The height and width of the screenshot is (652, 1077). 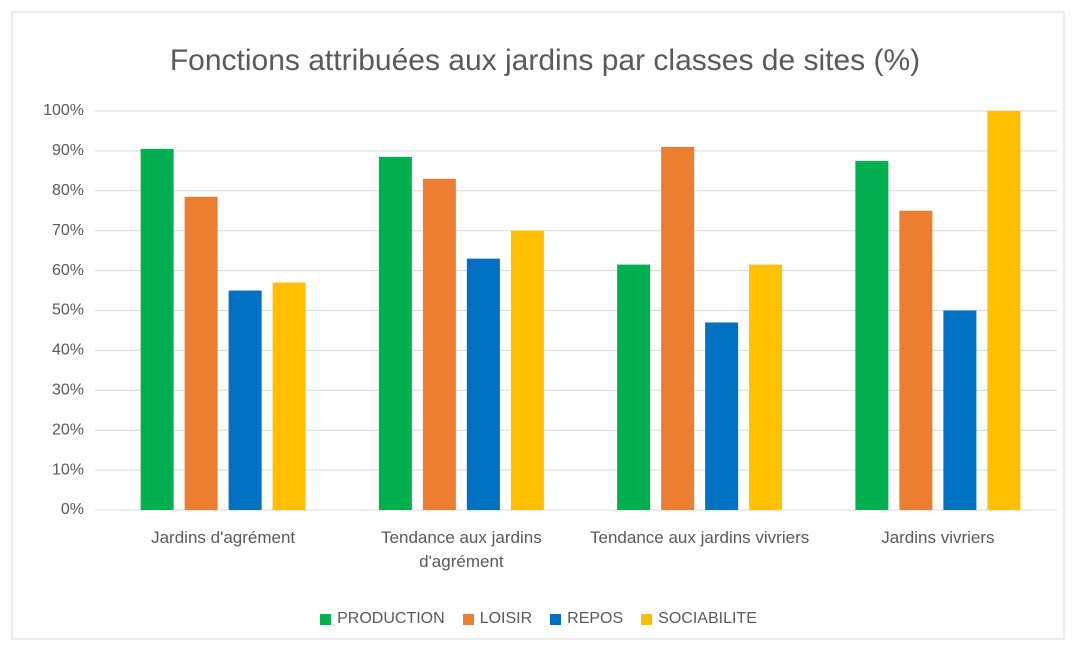 What do you see at coordinates (595, 618) in the screenshot?
I see `legend-label: REPOS` at bounding box center [595, 618].